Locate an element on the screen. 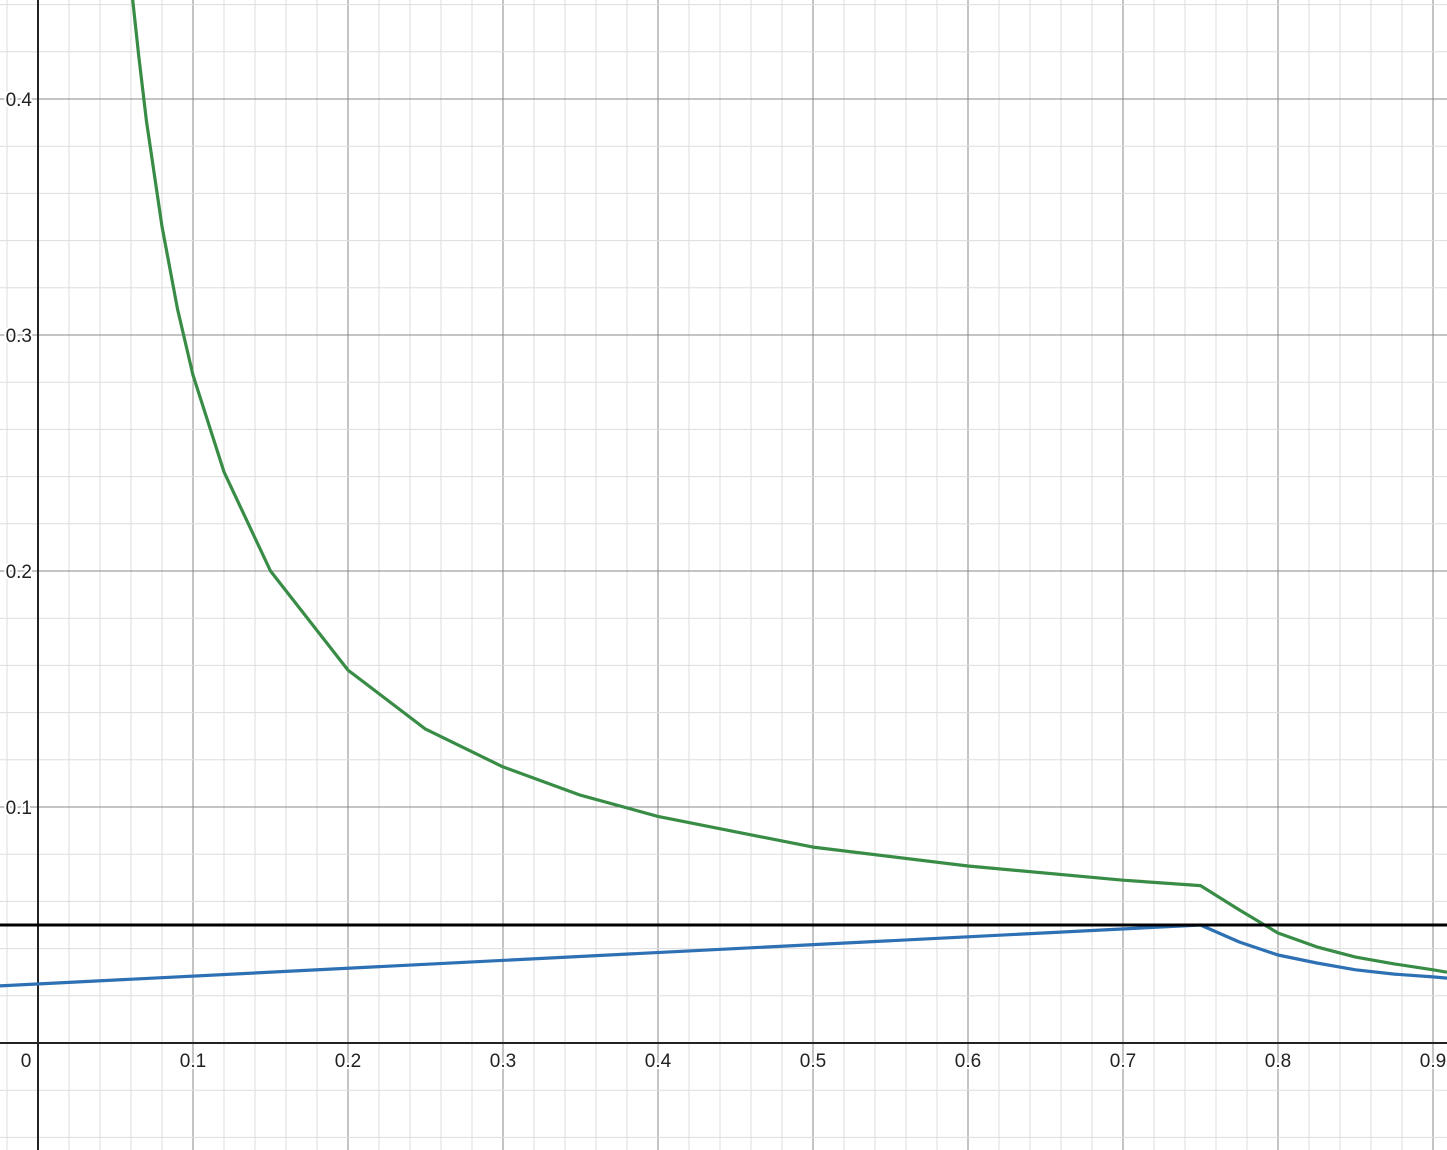 The height and width of the screenshot is (1150, 1447). y-tick-label: 0.4 is located at coordinates (19, 100).